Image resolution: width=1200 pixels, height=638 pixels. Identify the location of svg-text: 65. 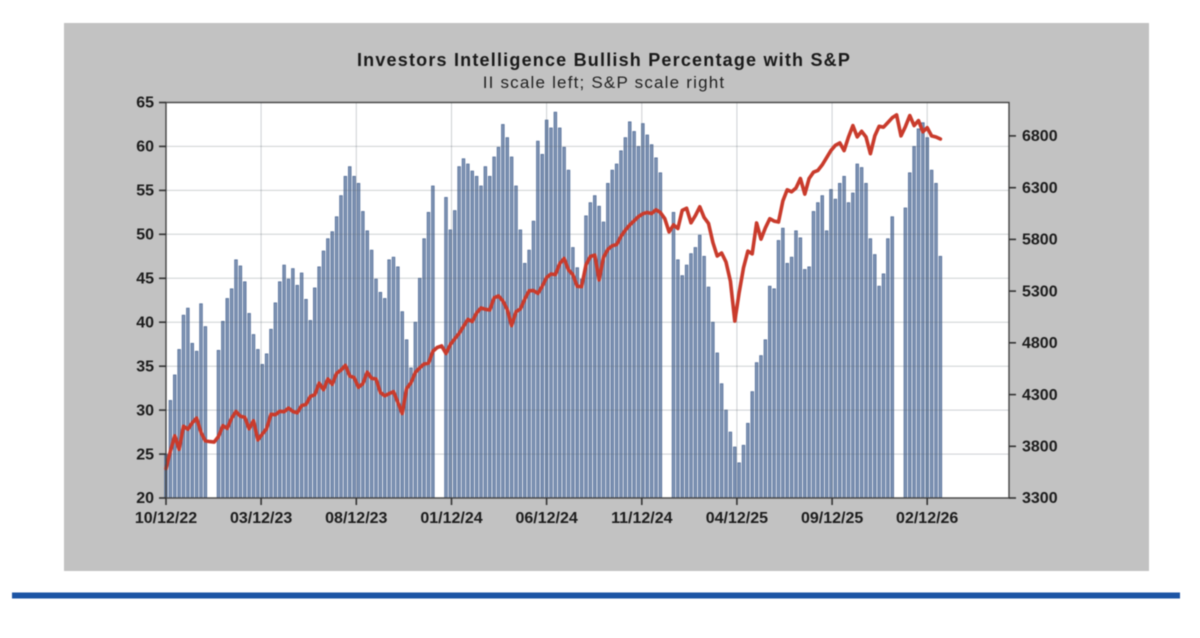
(145, 103).